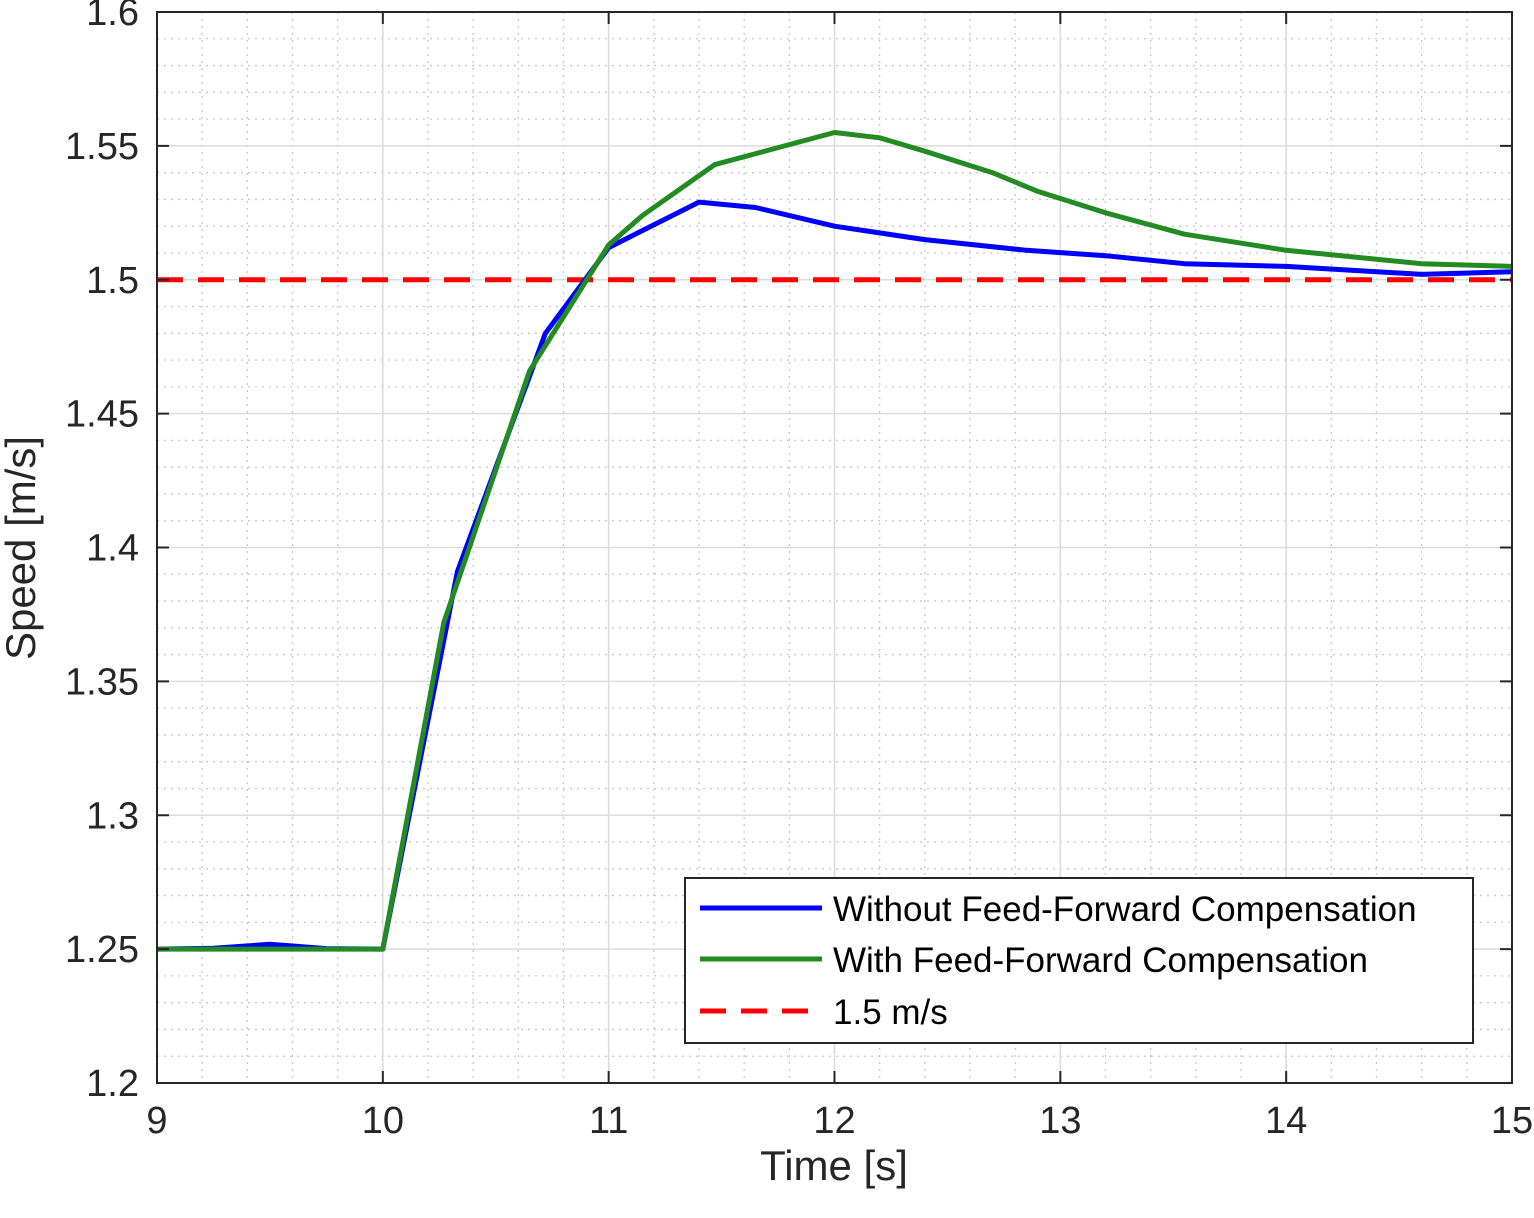  What do you see at coordinates (890, 1012) in the screenshot?
I see `legend-label: 1.5 m/s` at bounding box center [890, 1012].